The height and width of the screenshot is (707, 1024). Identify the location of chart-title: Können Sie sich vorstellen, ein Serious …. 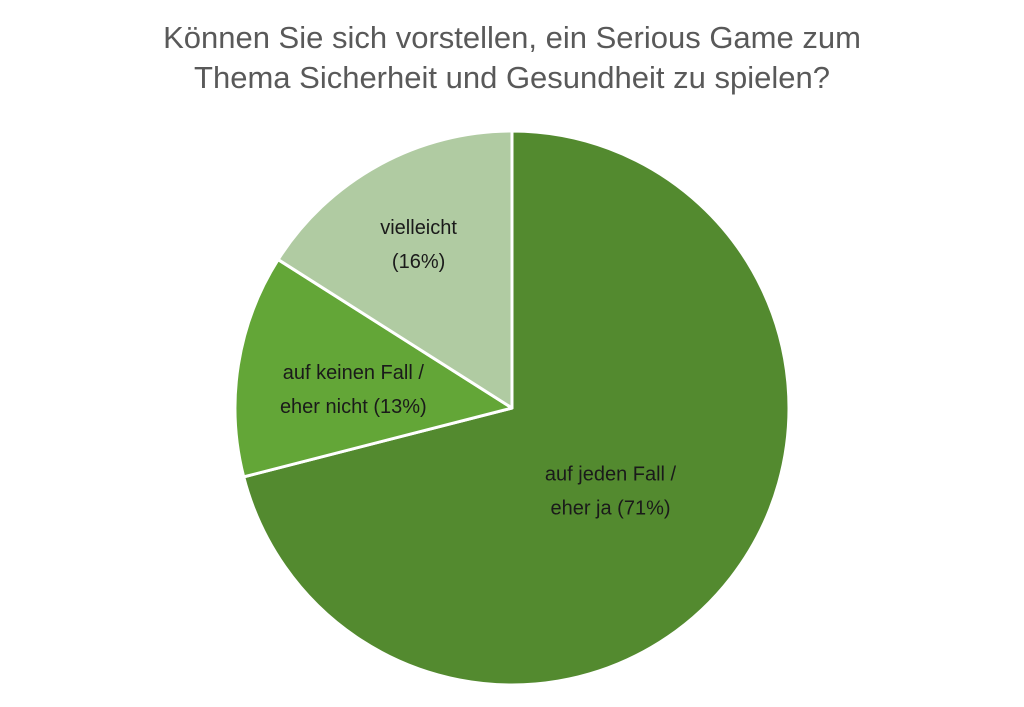
(512, 58).